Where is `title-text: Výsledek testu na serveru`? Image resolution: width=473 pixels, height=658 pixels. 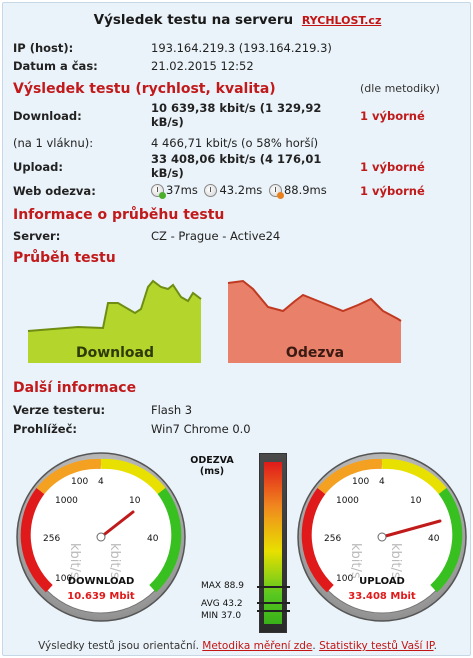 title-text: Výsledek testu na serveru is located at coordinates (193, 20).